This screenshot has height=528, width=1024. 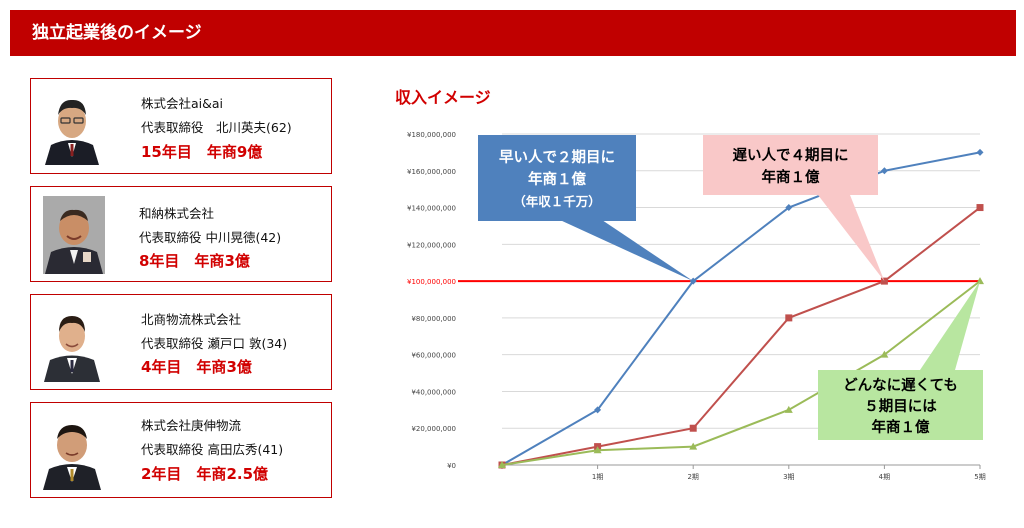 I want to click on x-tick-label: 4期, so click(x=884, y=477).